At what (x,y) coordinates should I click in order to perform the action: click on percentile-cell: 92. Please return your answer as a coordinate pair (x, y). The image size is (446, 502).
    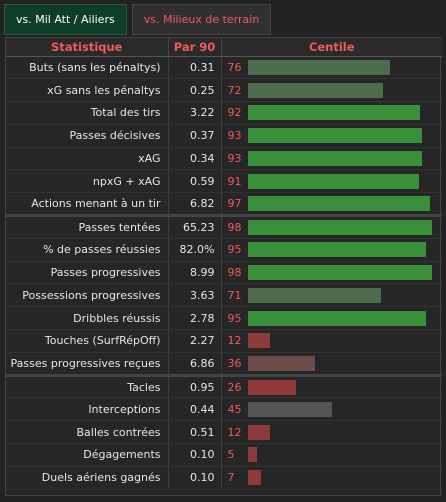
    Looking at the image, I should click on (331, 113).